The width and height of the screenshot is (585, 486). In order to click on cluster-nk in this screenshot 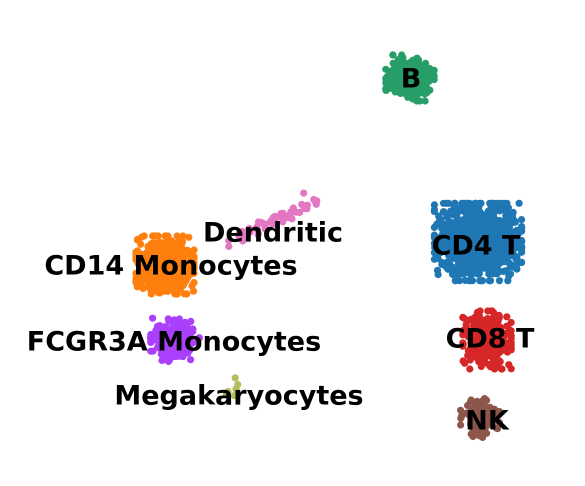, I will do `click(480, 418)`.